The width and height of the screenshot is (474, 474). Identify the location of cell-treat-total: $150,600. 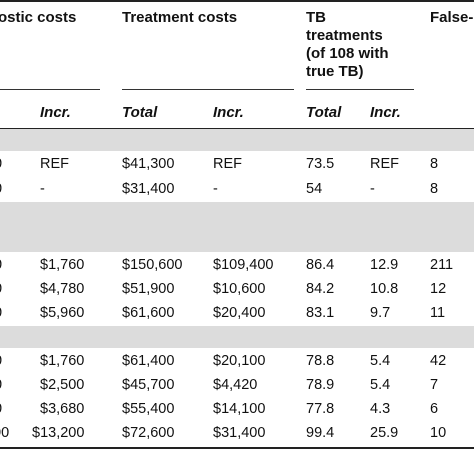
(152, 265).